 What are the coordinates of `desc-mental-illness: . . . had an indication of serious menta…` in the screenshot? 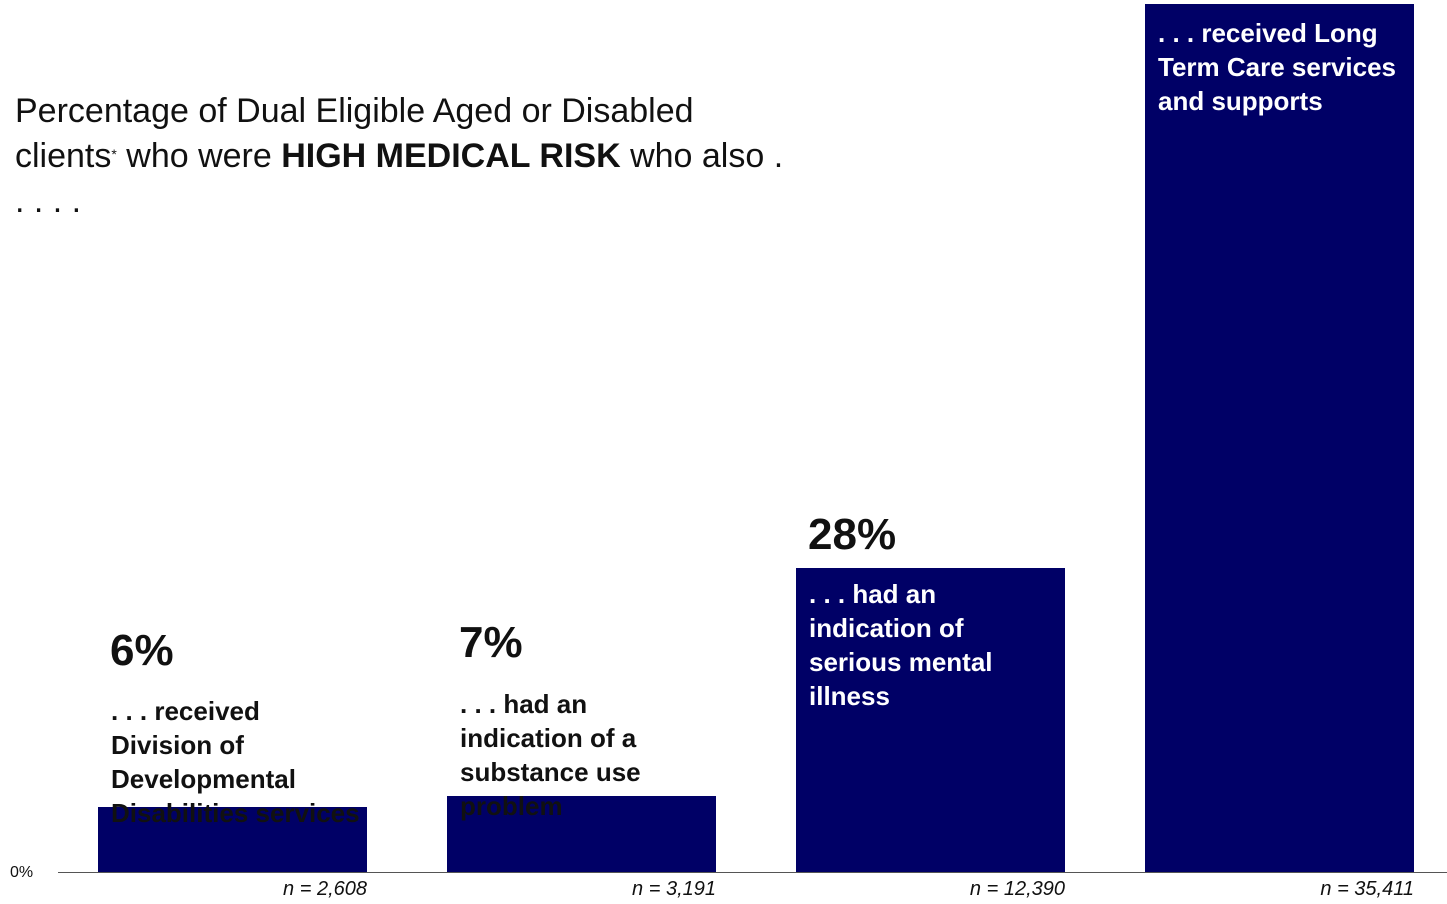 It's located at (901, 645).